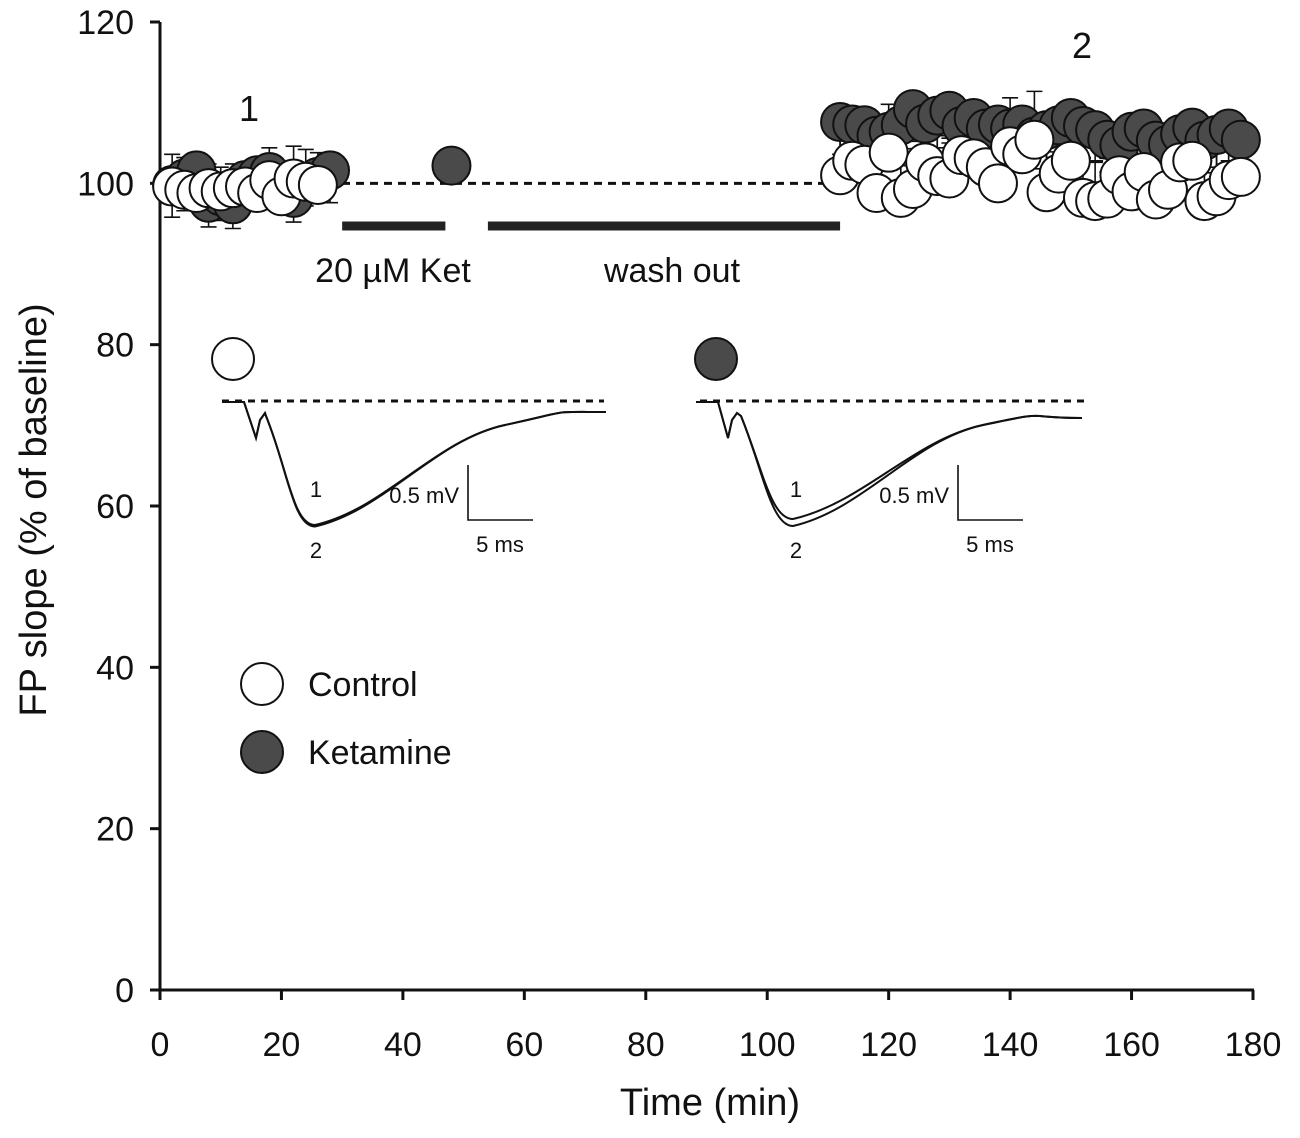  I want to click on inset-control-marker, so click(233, 359).